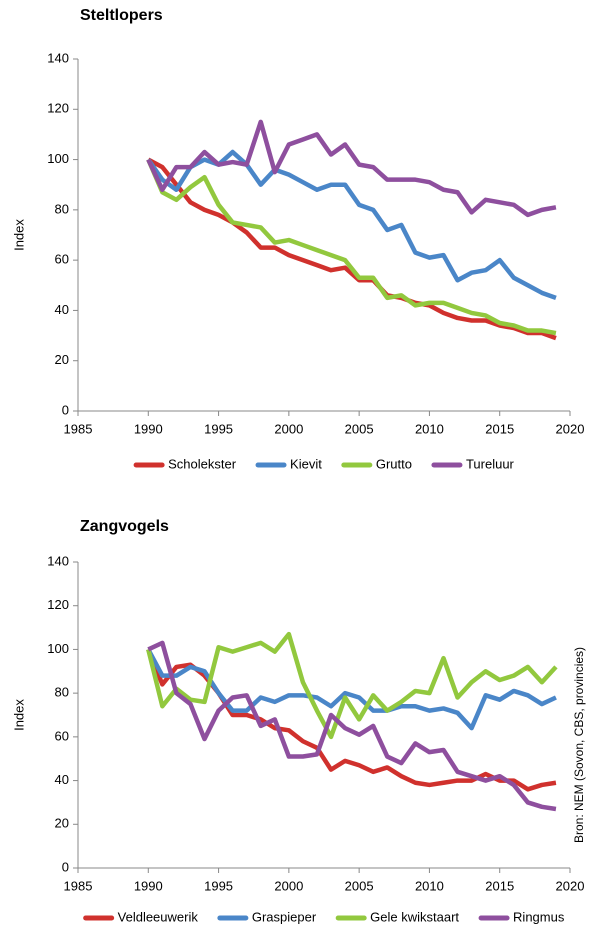  Describe the element at coordinates (414, 916) in the screenshot. I see `legend-label: Gele kwikstaart` at that location.